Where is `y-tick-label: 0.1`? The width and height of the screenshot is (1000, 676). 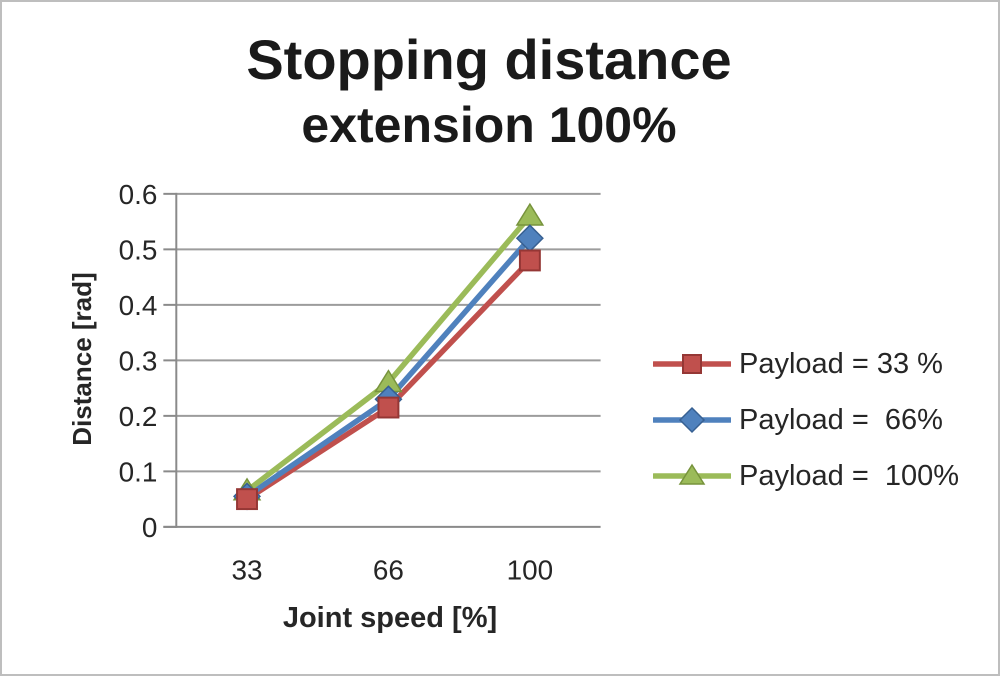 y-tick-label: 0.1 is located at coordinates (138, 471).